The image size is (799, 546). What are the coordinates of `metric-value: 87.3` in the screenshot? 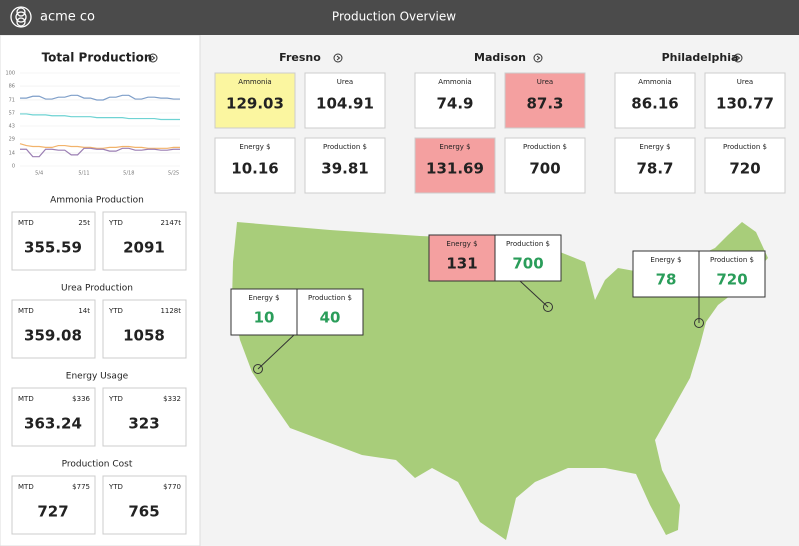 It's located at (544, 104).